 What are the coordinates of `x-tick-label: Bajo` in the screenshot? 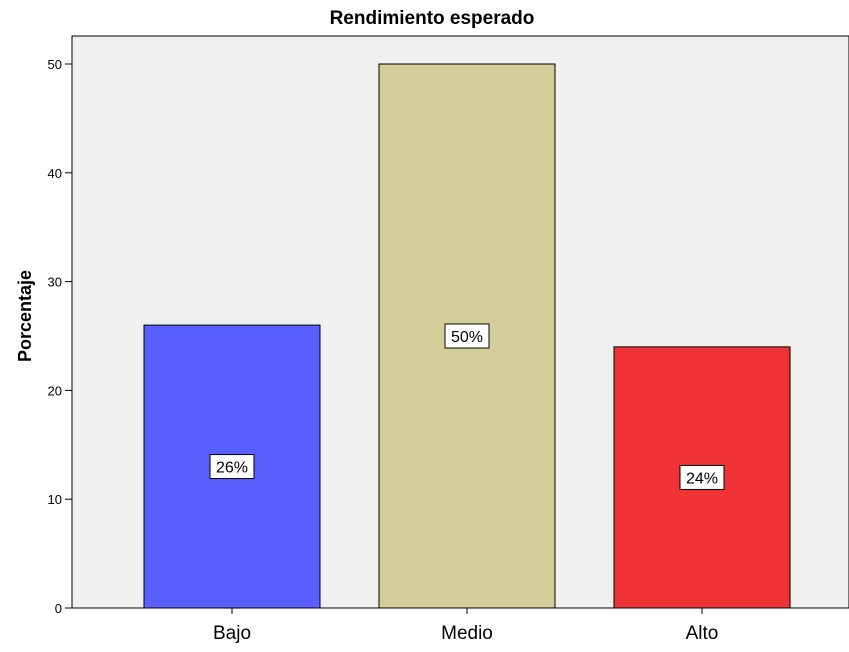 It's located at (232, 633).